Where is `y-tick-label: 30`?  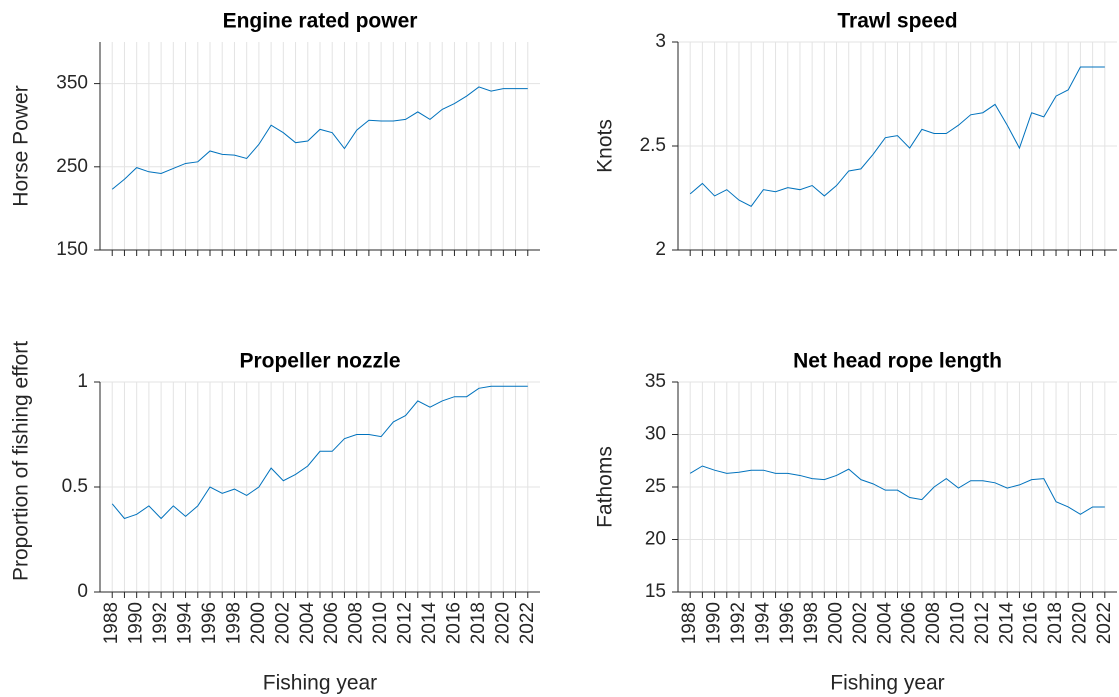 y-tick-label: 30 is located at coordinates (655, 434).